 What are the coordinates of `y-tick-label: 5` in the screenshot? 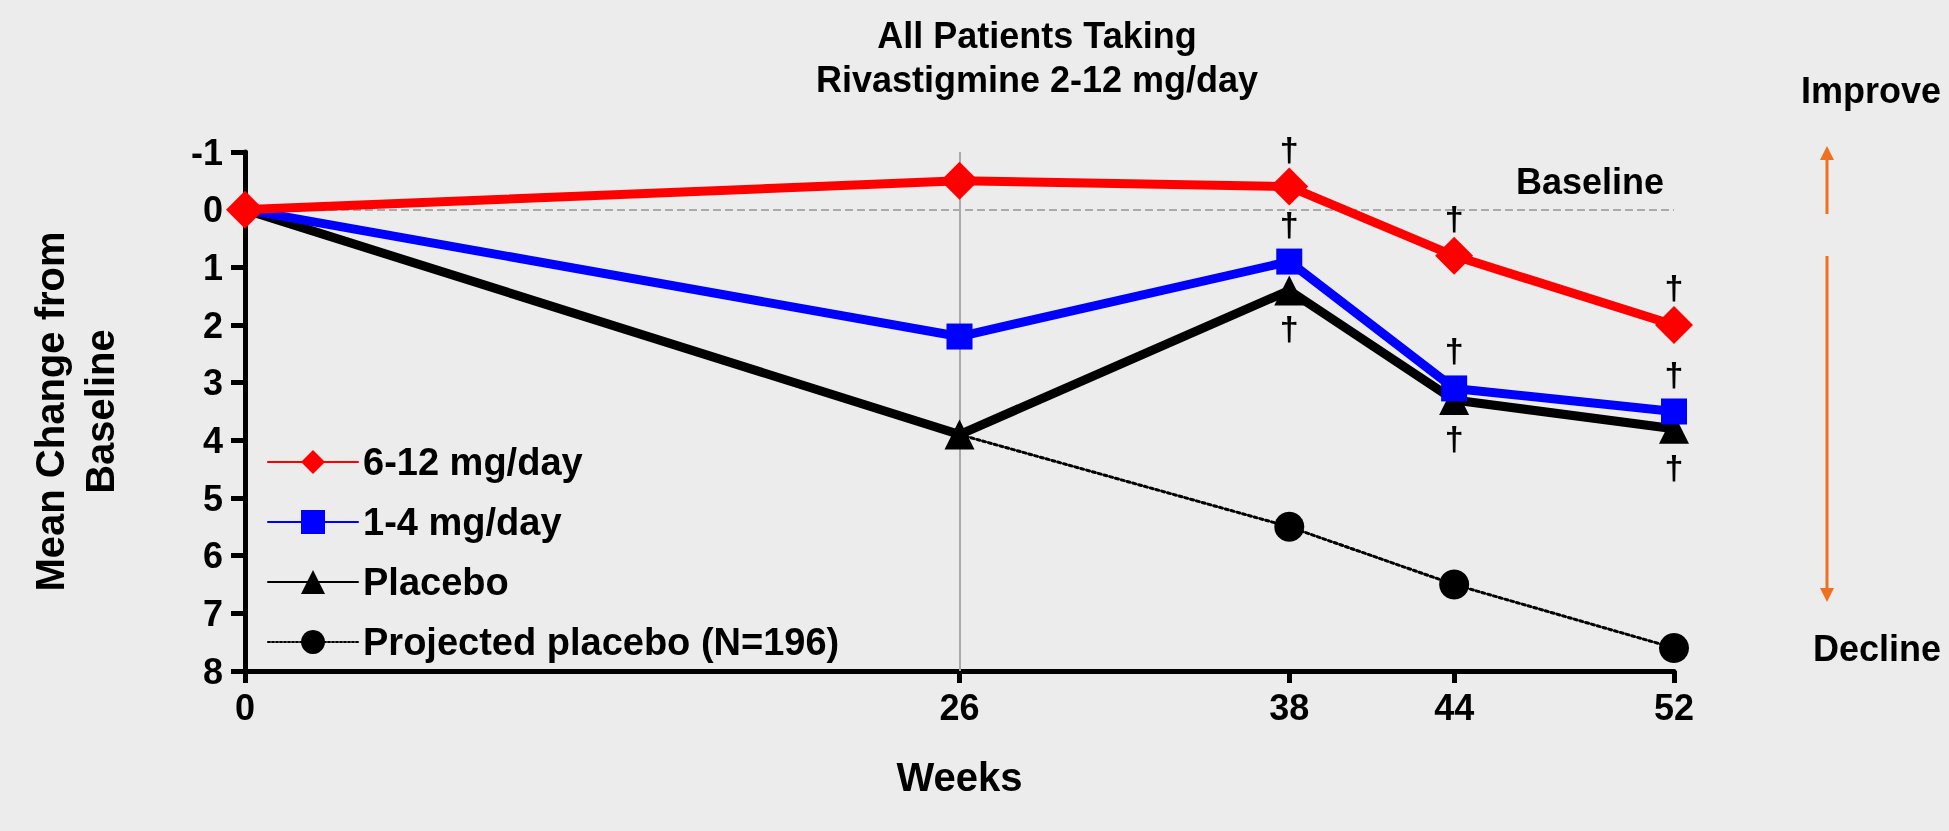 It's located at (212, 498).